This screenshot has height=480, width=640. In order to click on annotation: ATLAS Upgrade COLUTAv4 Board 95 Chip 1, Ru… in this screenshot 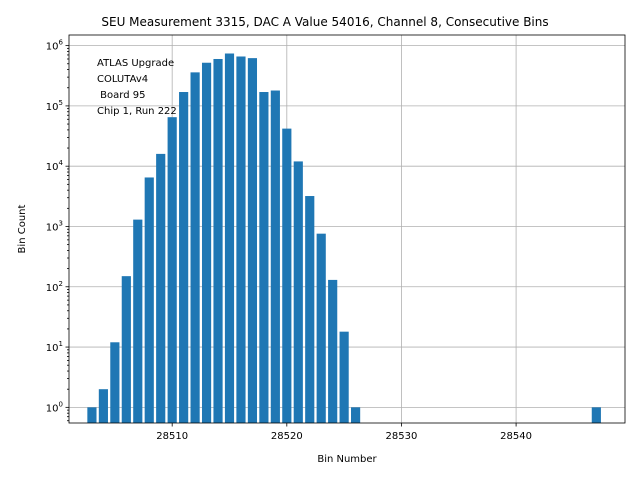, I will do `click(137, 87)`.